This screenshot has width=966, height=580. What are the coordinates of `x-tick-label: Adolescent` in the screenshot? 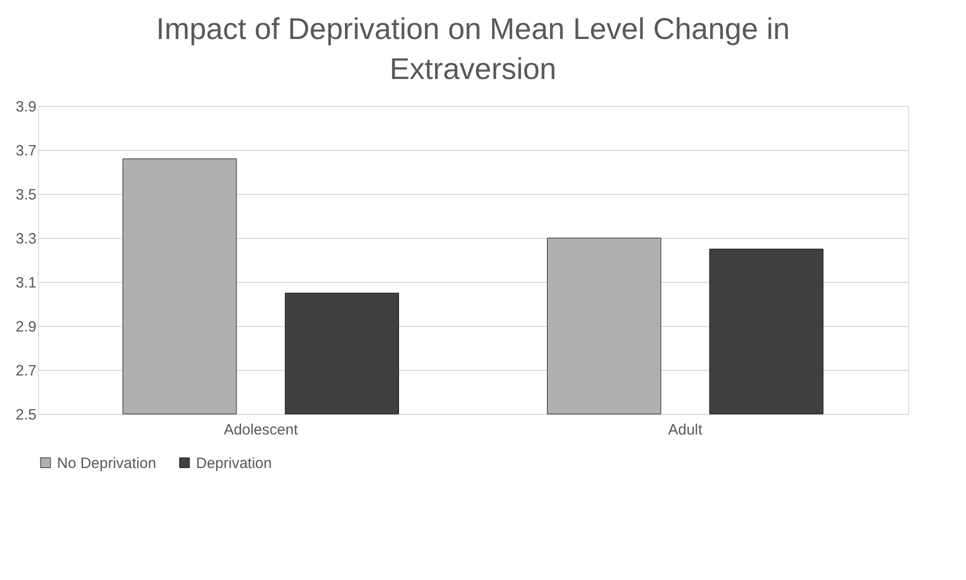 It's located at (261, 430).